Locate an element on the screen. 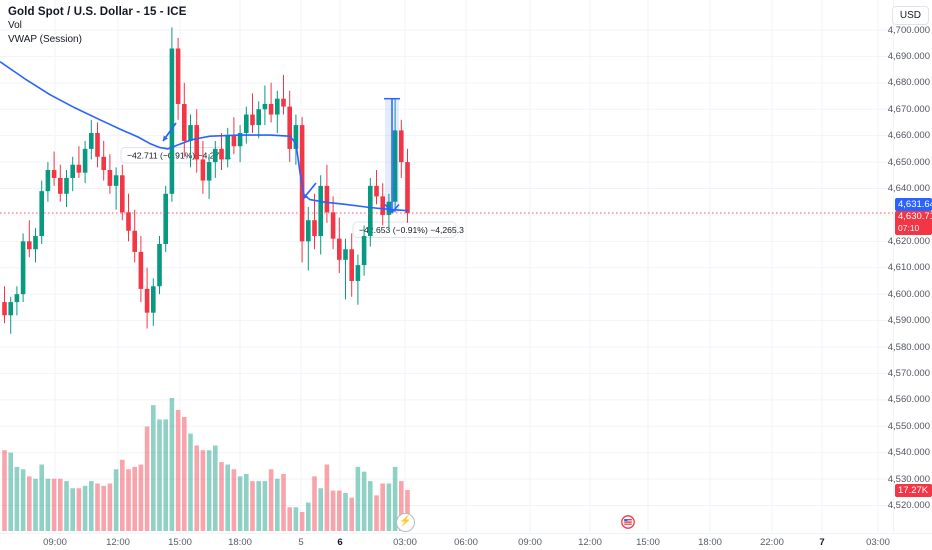  lightning-realtime-button: ⚡ is located at coordinates (405, 522).